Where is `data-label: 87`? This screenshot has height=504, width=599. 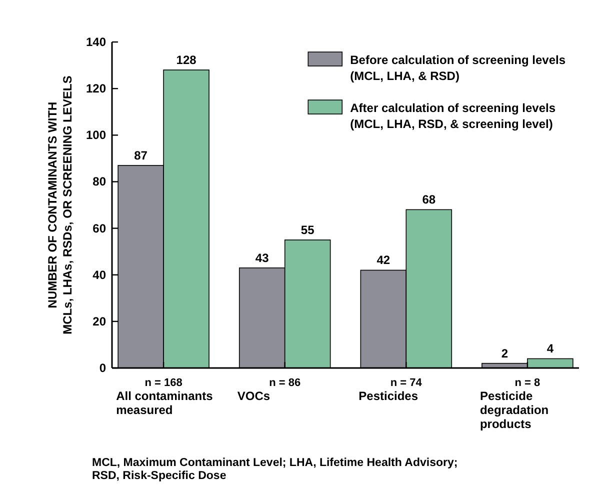
data-label: 87 is located at coordinates (141, 155).